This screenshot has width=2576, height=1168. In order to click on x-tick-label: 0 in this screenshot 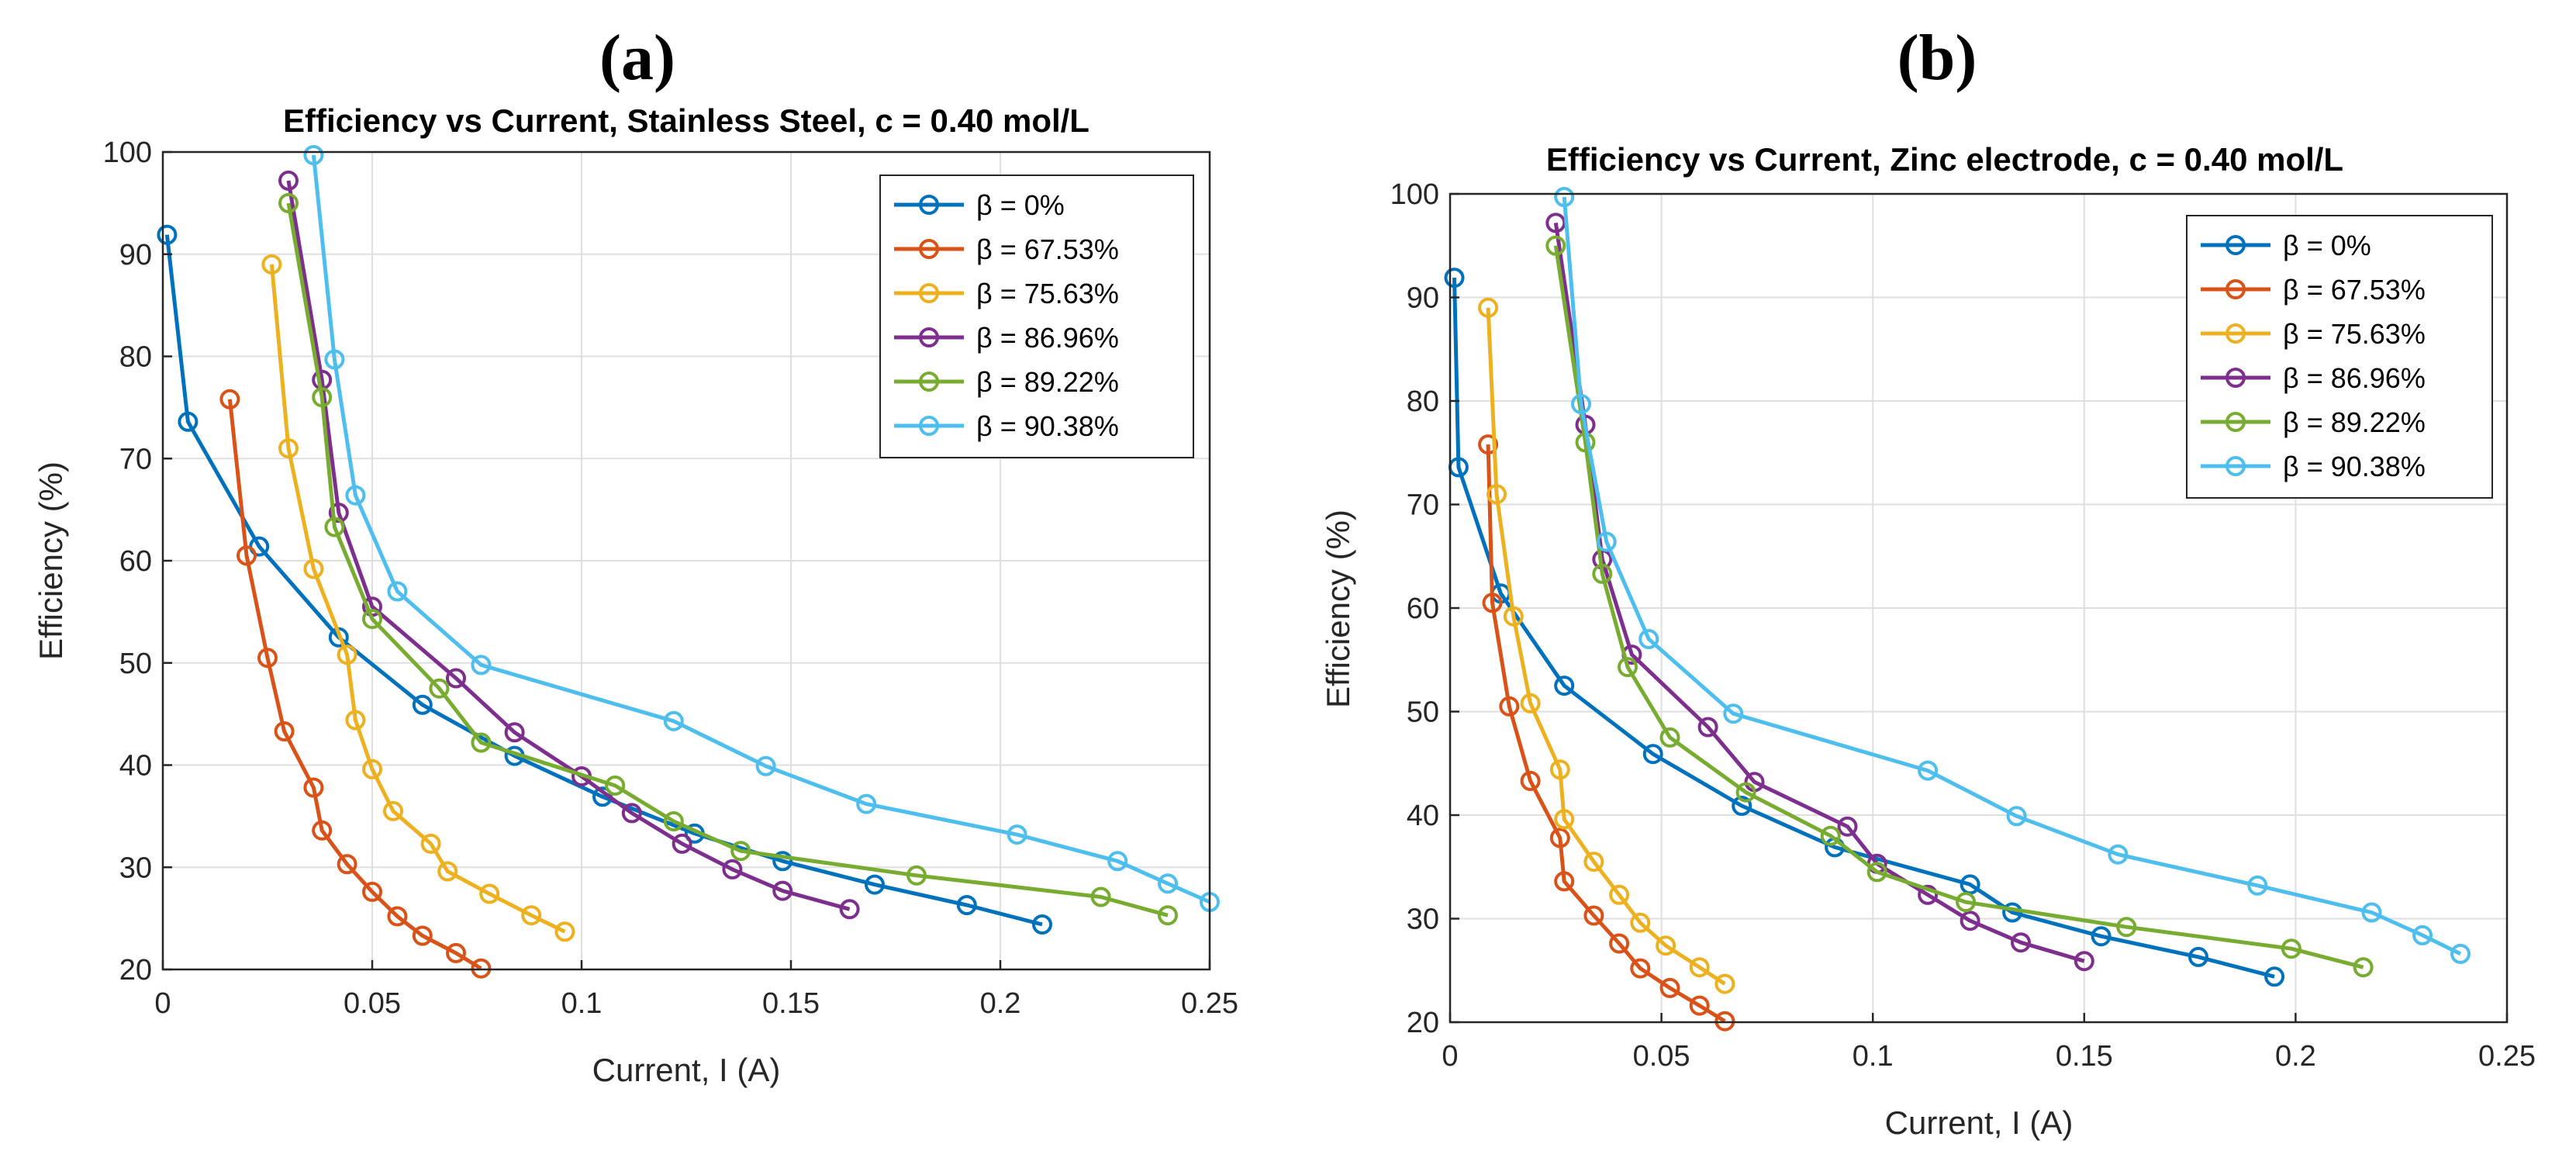, I will do `click(1450, 1056)`.